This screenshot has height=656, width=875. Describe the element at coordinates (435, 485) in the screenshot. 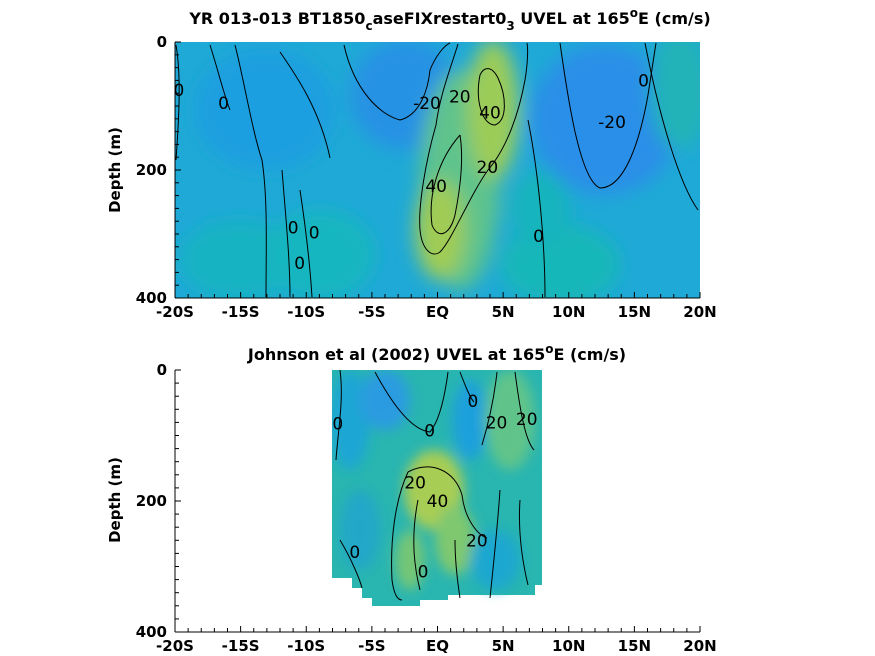

I see `panel-2-contours` at that location.